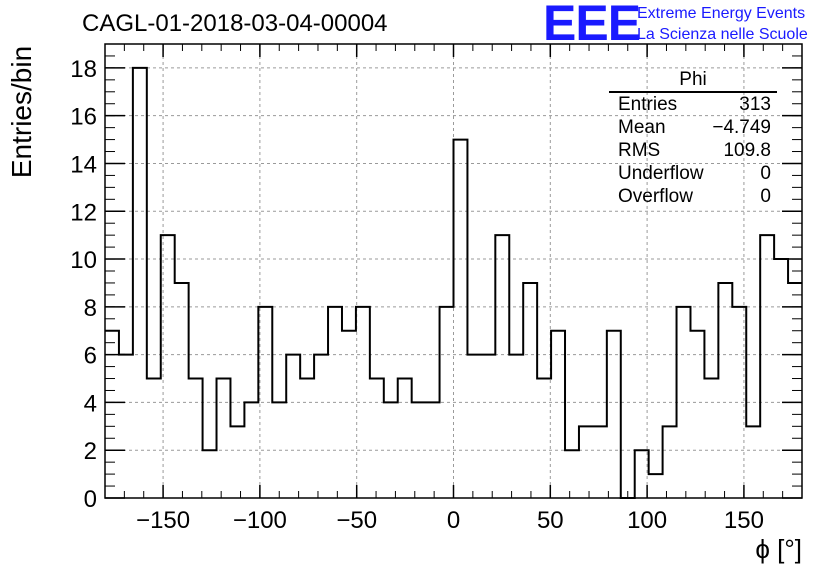 The height and width of the screenshot is (572, 836). Describe the element at coordinates (592, 25) in the screenshot. I see `eee-logo: EEE` at that location.